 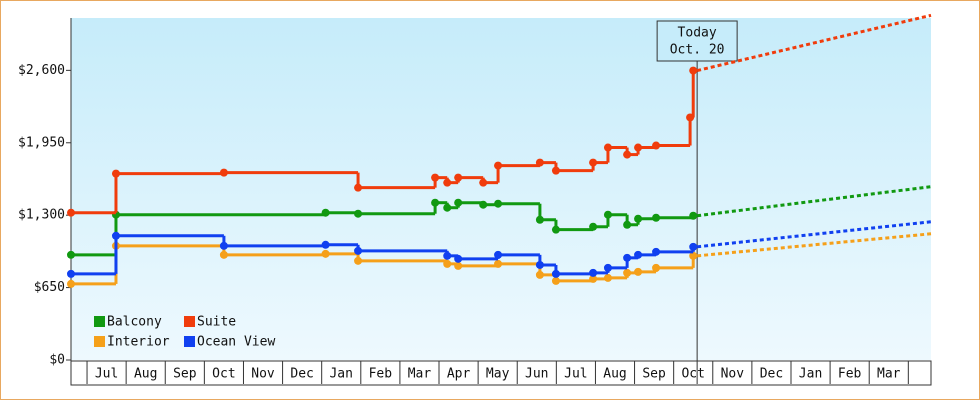 I want to click on legend-label: Ocean View, so click(x=236, y=342).